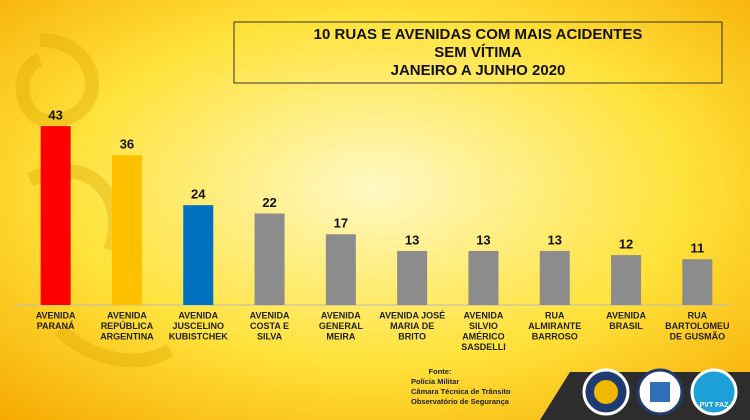 The height and width of the screenshot is (420, 750). Describe the element at coordinates (555, 336) in the screenshot. I see `x-tick-label: BARROSO` at that location.